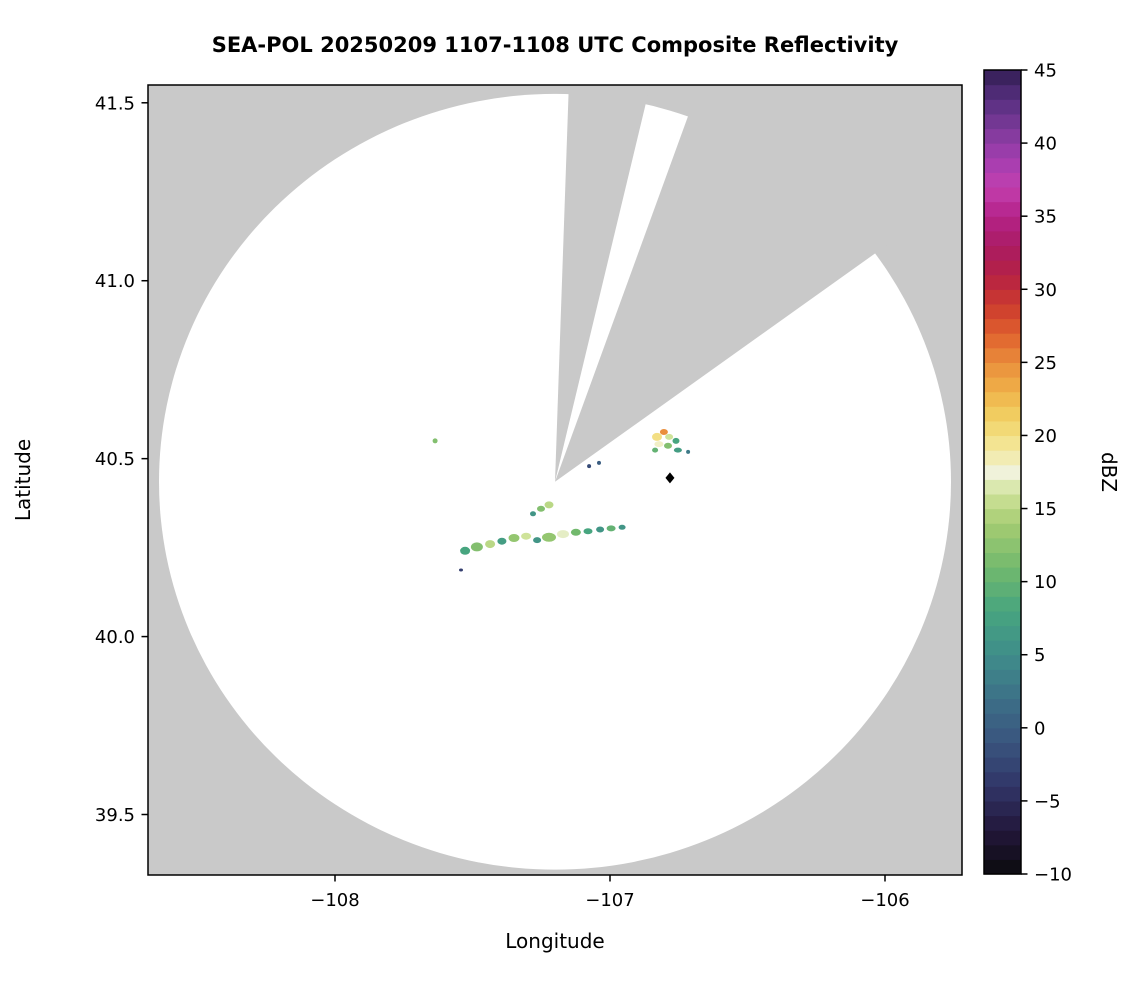 This screenshot has height=990, width=1146. Describe the element at coordinates (115, 459) in the screenshot. I see `y-tick-label: 40.5` at that location.